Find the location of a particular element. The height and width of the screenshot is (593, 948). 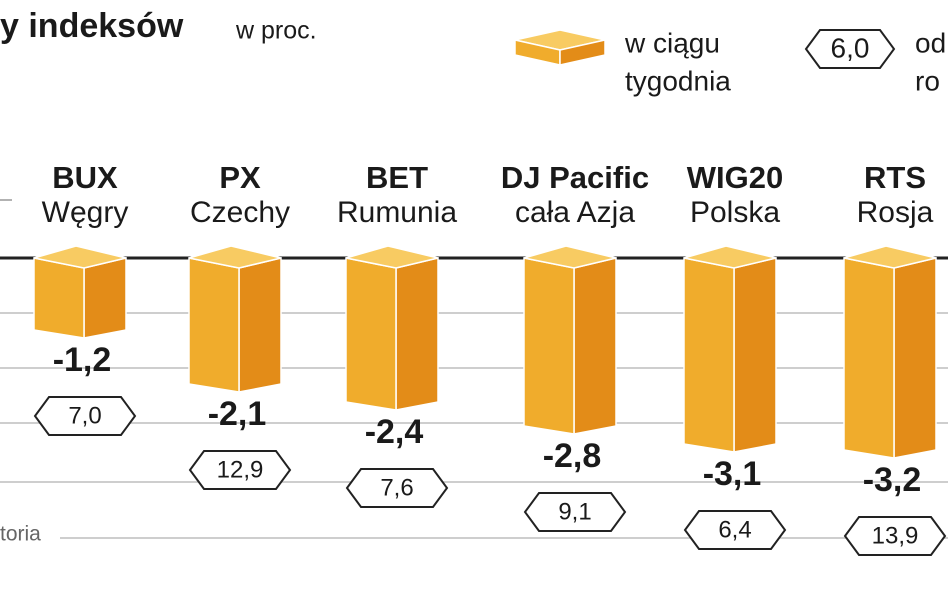

legend-label: tygodnia is located at coordinates (678, 80).